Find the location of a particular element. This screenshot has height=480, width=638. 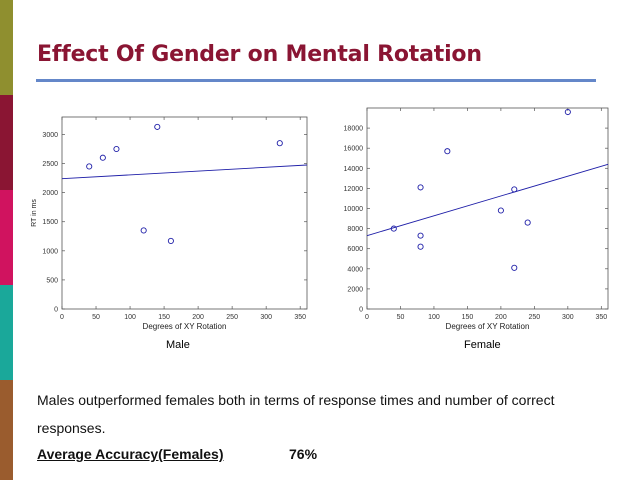

female-ytick-label: 6000 is located at coordinates (355, 249).